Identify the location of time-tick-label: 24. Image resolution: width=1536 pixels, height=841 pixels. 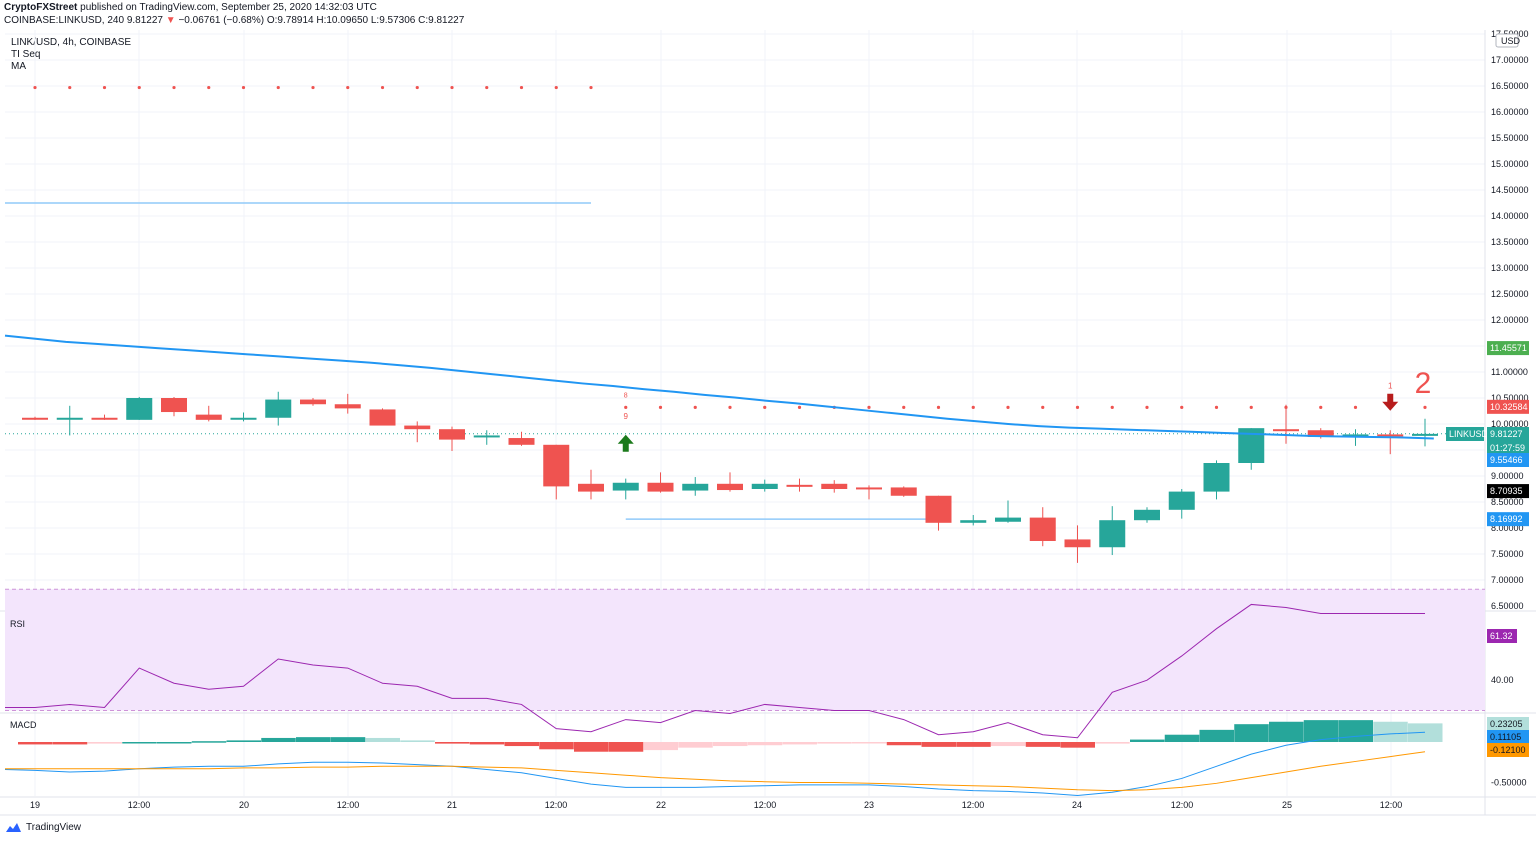
(1077, 805).